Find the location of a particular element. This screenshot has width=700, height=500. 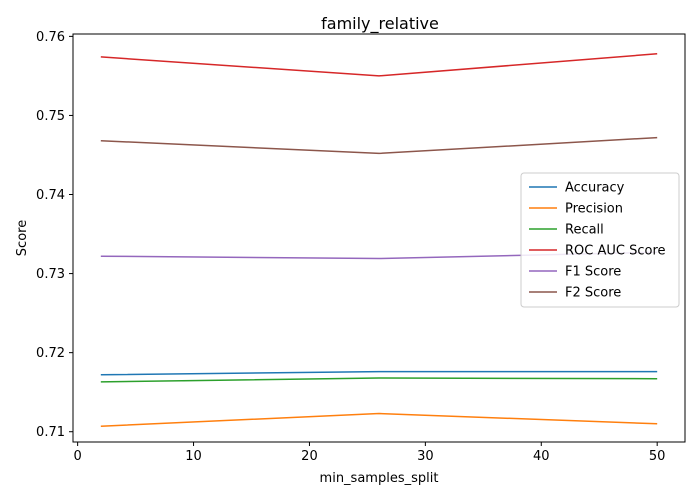

y-tick-label: 0.75 is located at coordinates (50, 116).